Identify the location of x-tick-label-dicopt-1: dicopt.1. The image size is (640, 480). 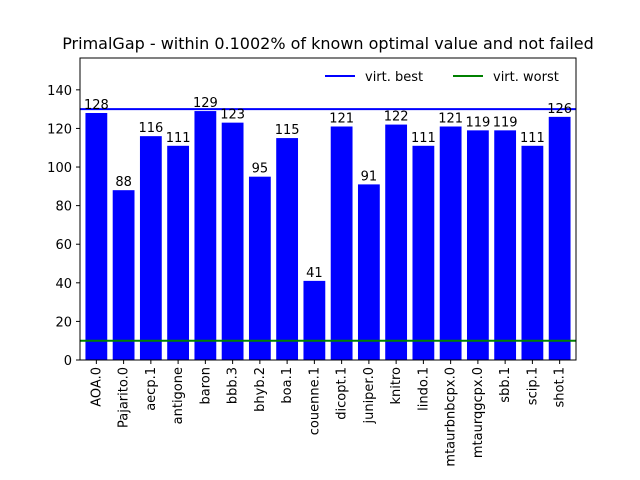
(342, 393).